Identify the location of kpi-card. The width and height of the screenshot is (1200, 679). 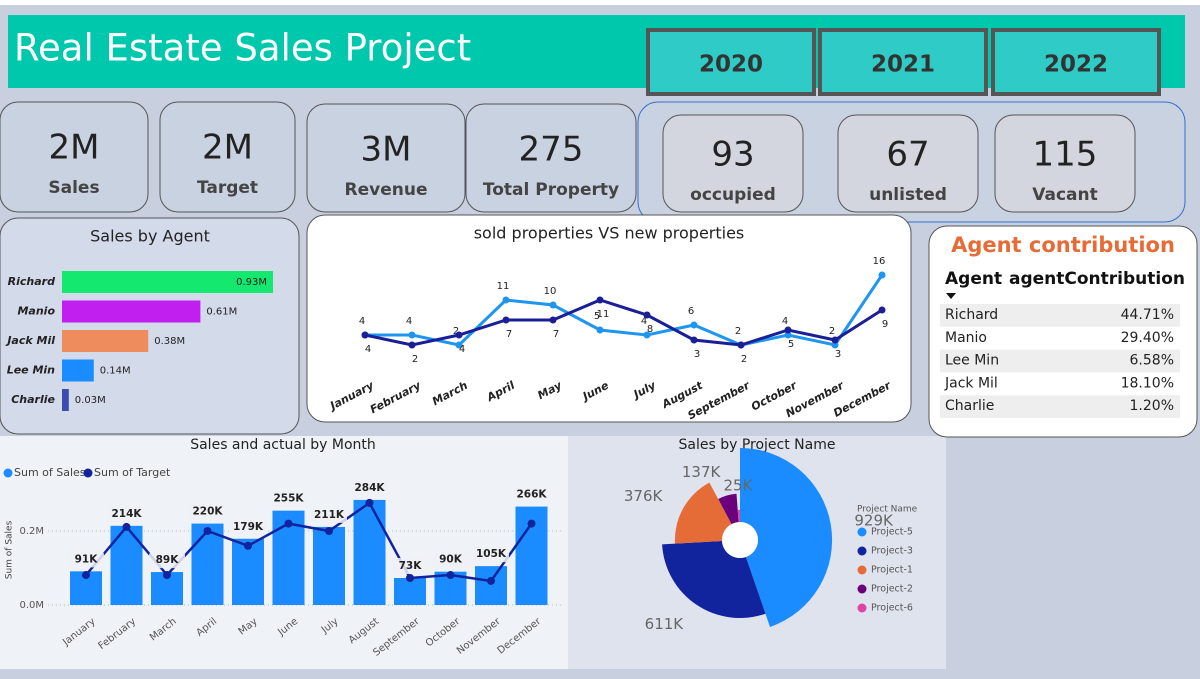
(227, 157).